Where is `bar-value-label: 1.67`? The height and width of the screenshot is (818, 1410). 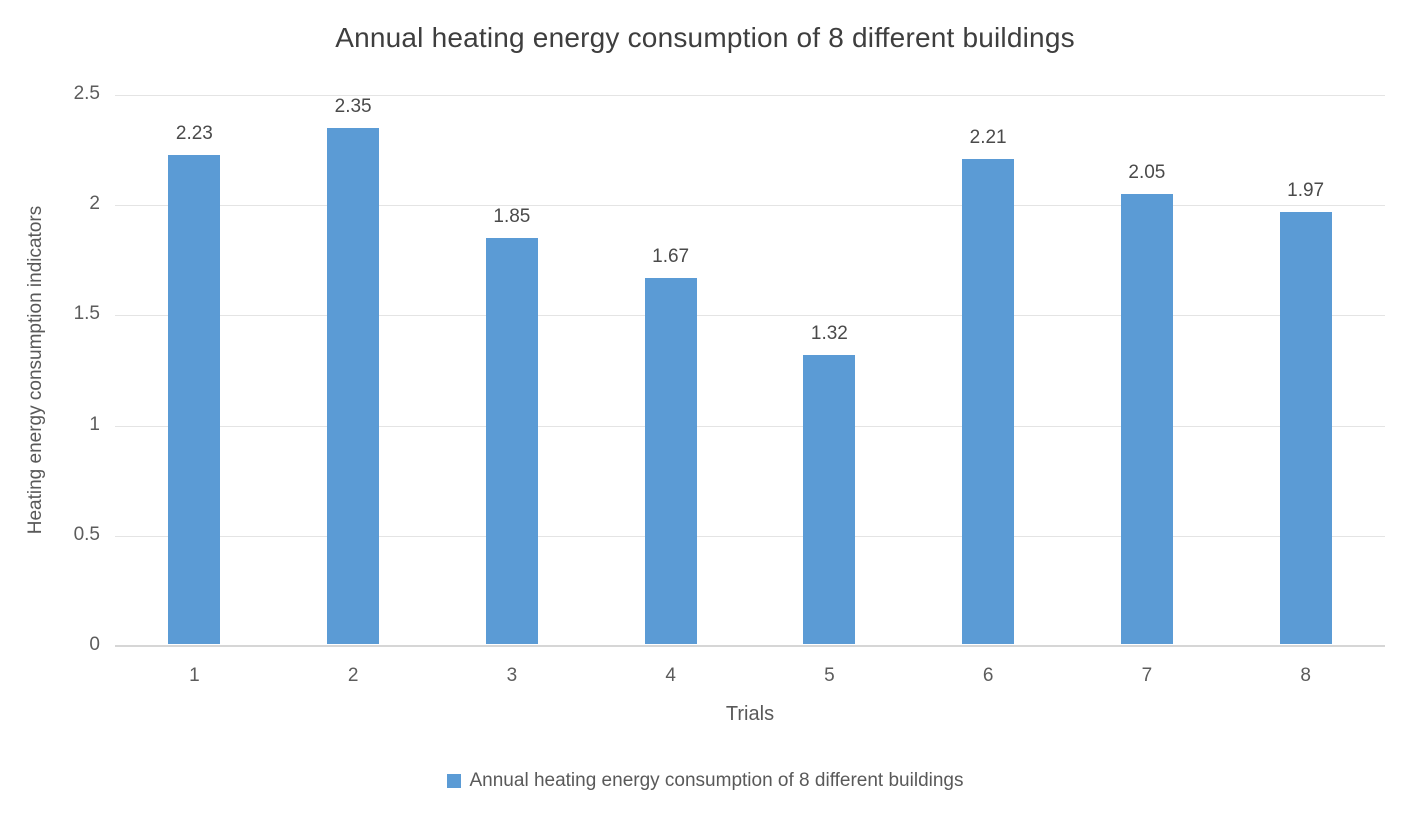 bar-value-label: 1.67 is located at coordinates (671, 256).